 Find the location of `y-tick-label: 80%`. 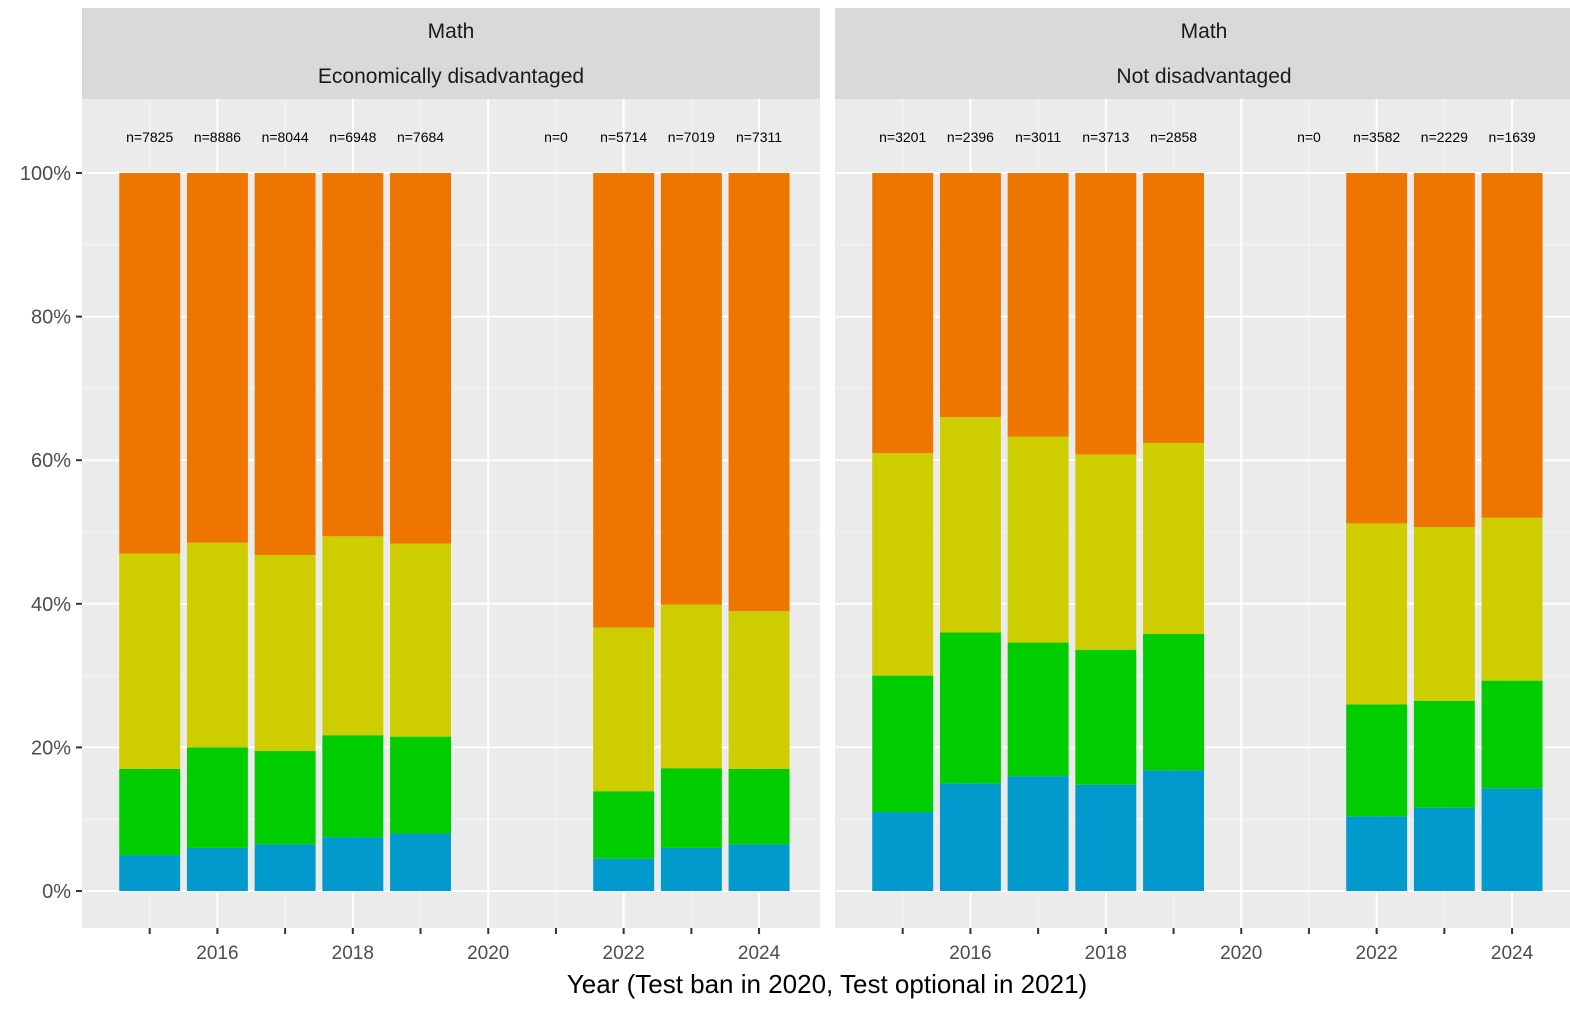

y-tick-label: 80% is located at coordinates (51, 318).